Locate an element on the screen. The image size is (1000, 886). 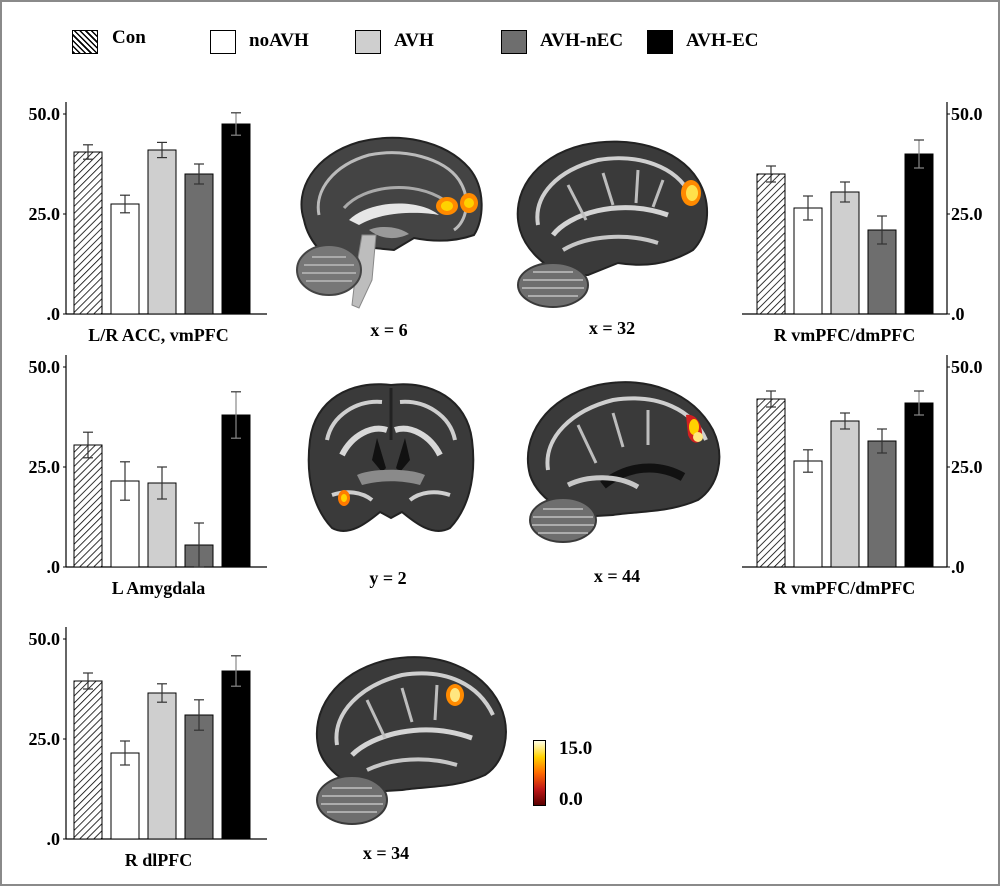
bar-chart-l-amygdala: .0 25.0 50.0 L Amygdala is located at coordinates (148, 476).